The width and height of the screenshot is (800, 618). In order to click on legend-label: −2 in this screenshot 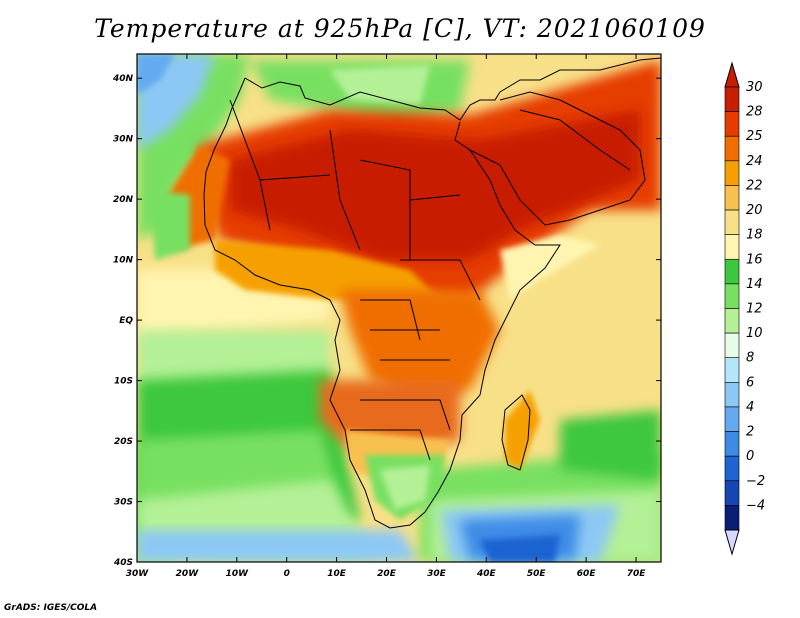, I will do `click(755, 481)`.